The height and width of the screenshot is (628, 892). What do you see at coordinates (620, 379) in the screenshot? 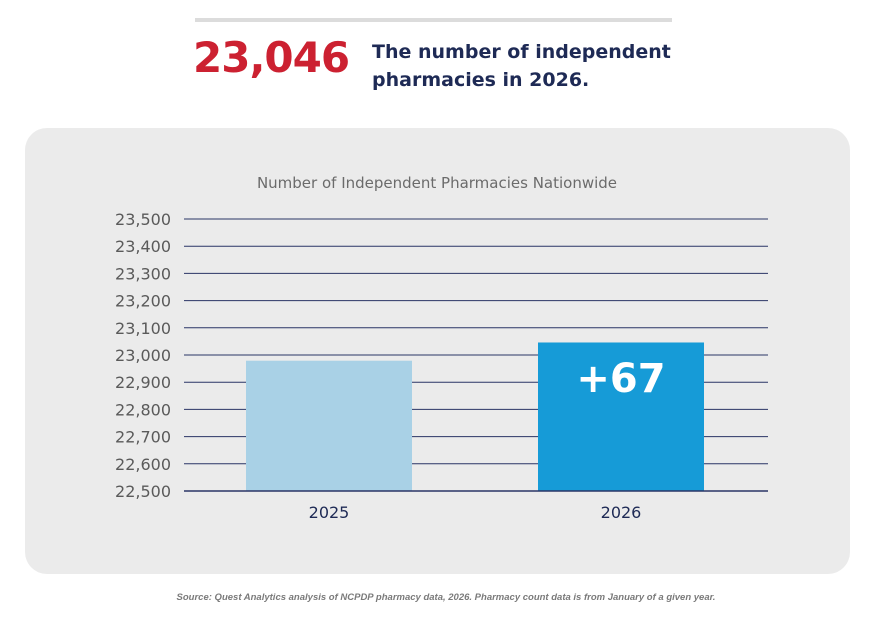
I see `bar-annotation: +67` at bounding box center [620, 379].